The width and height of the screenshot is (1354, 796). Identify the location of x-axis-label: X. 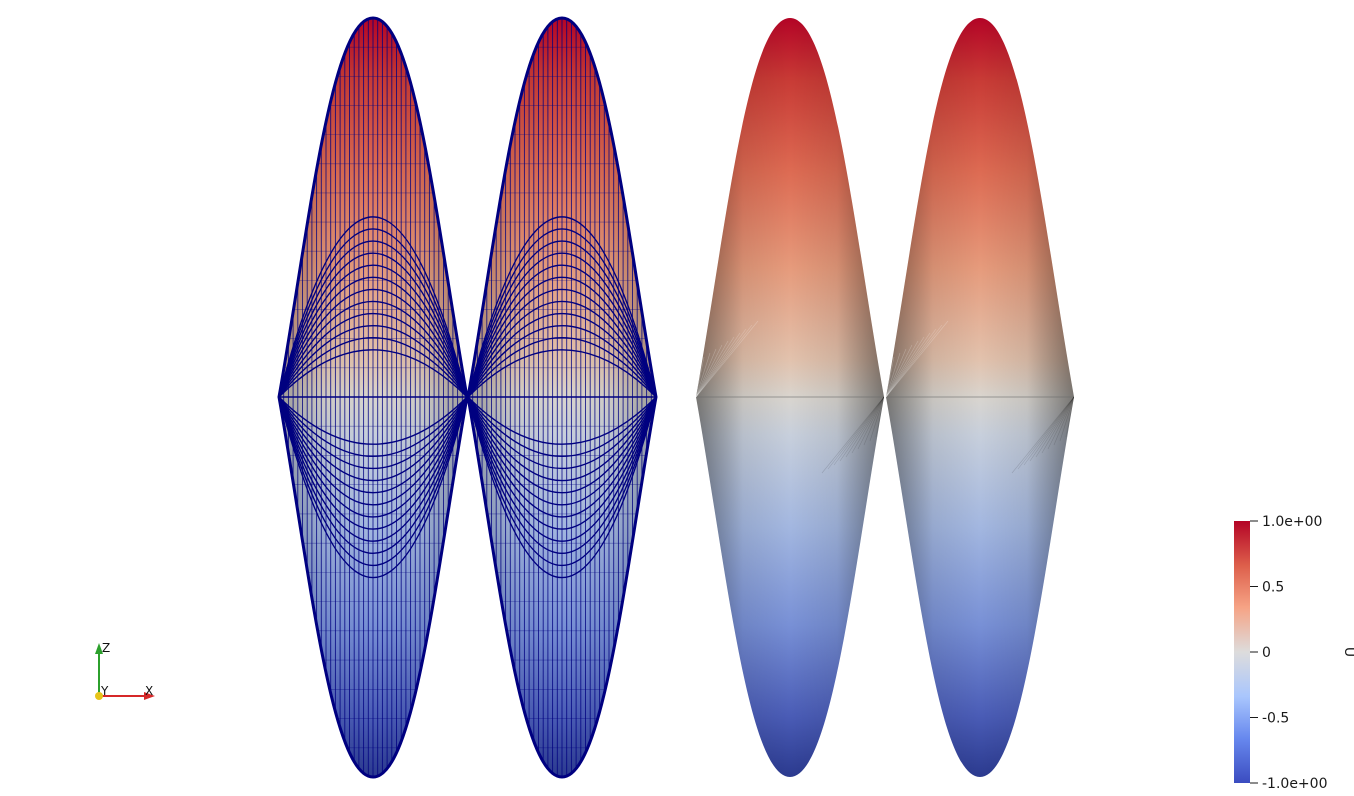
(149, 691).